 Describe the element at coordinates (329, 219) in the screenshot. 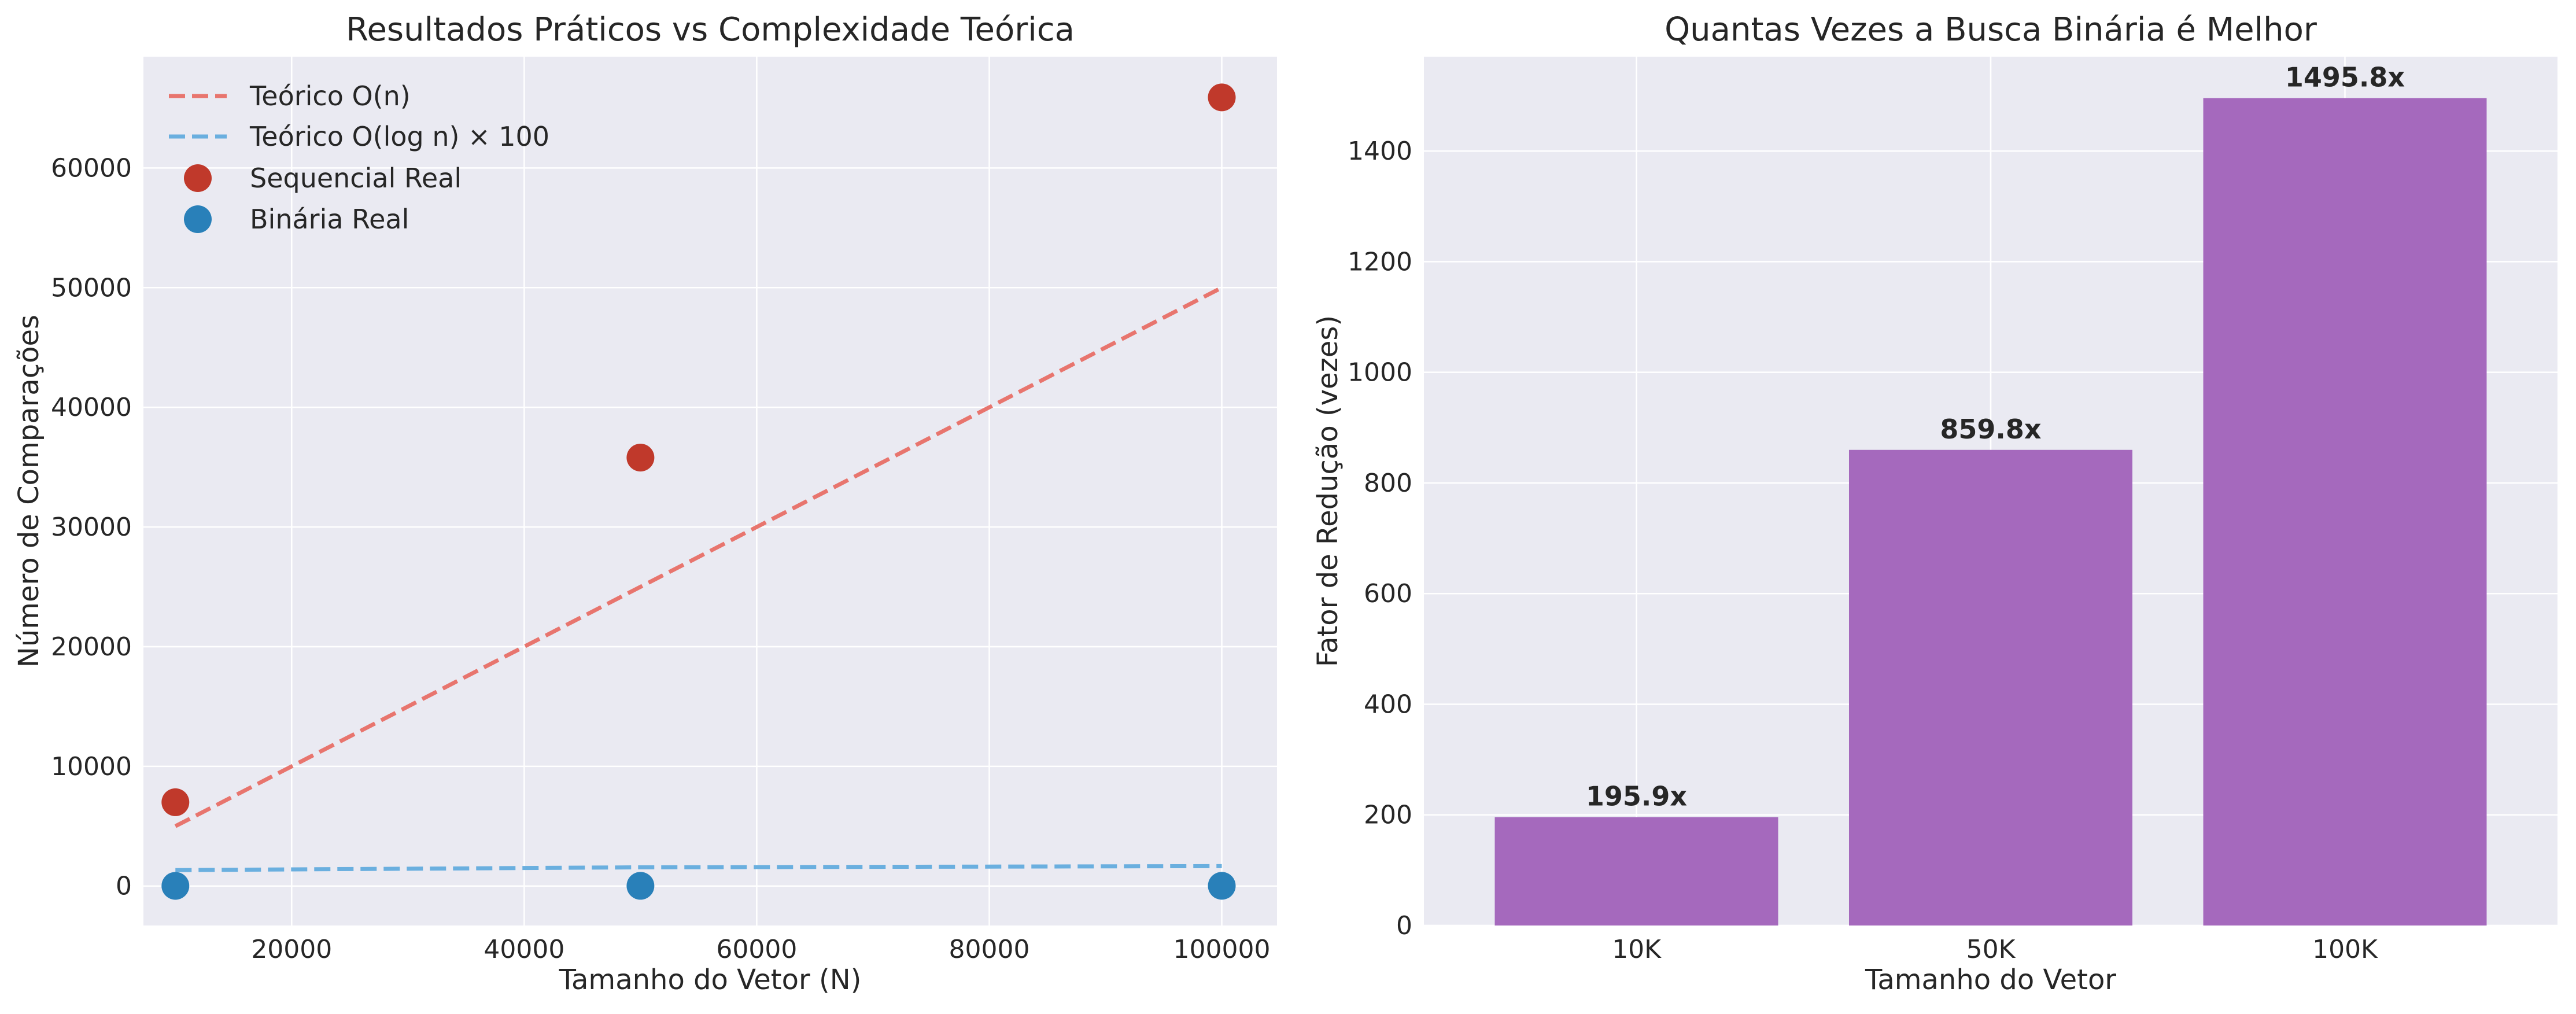

I see `legend-label-binary: Binária Real` at that location.